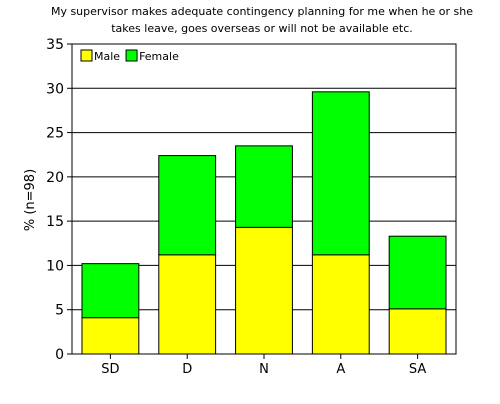  What do you see at coordinates (55, 222) in the screenshot?
I see `y-tick-label: 15` at bounding box center [55, 222].